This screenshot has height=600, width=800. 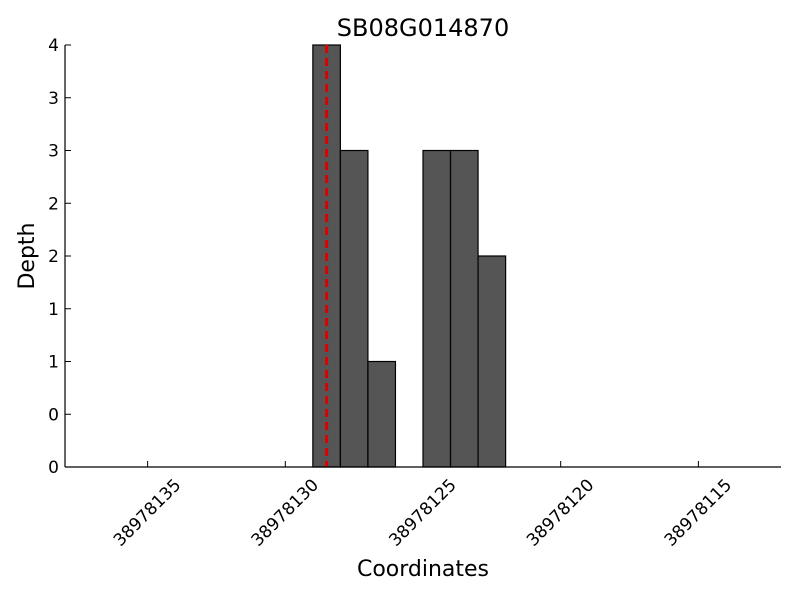 What do you see at coordinates (147, 512) in the screenshot?
I see `x-tick-label: 38978135` at bounding box center [147, 512].